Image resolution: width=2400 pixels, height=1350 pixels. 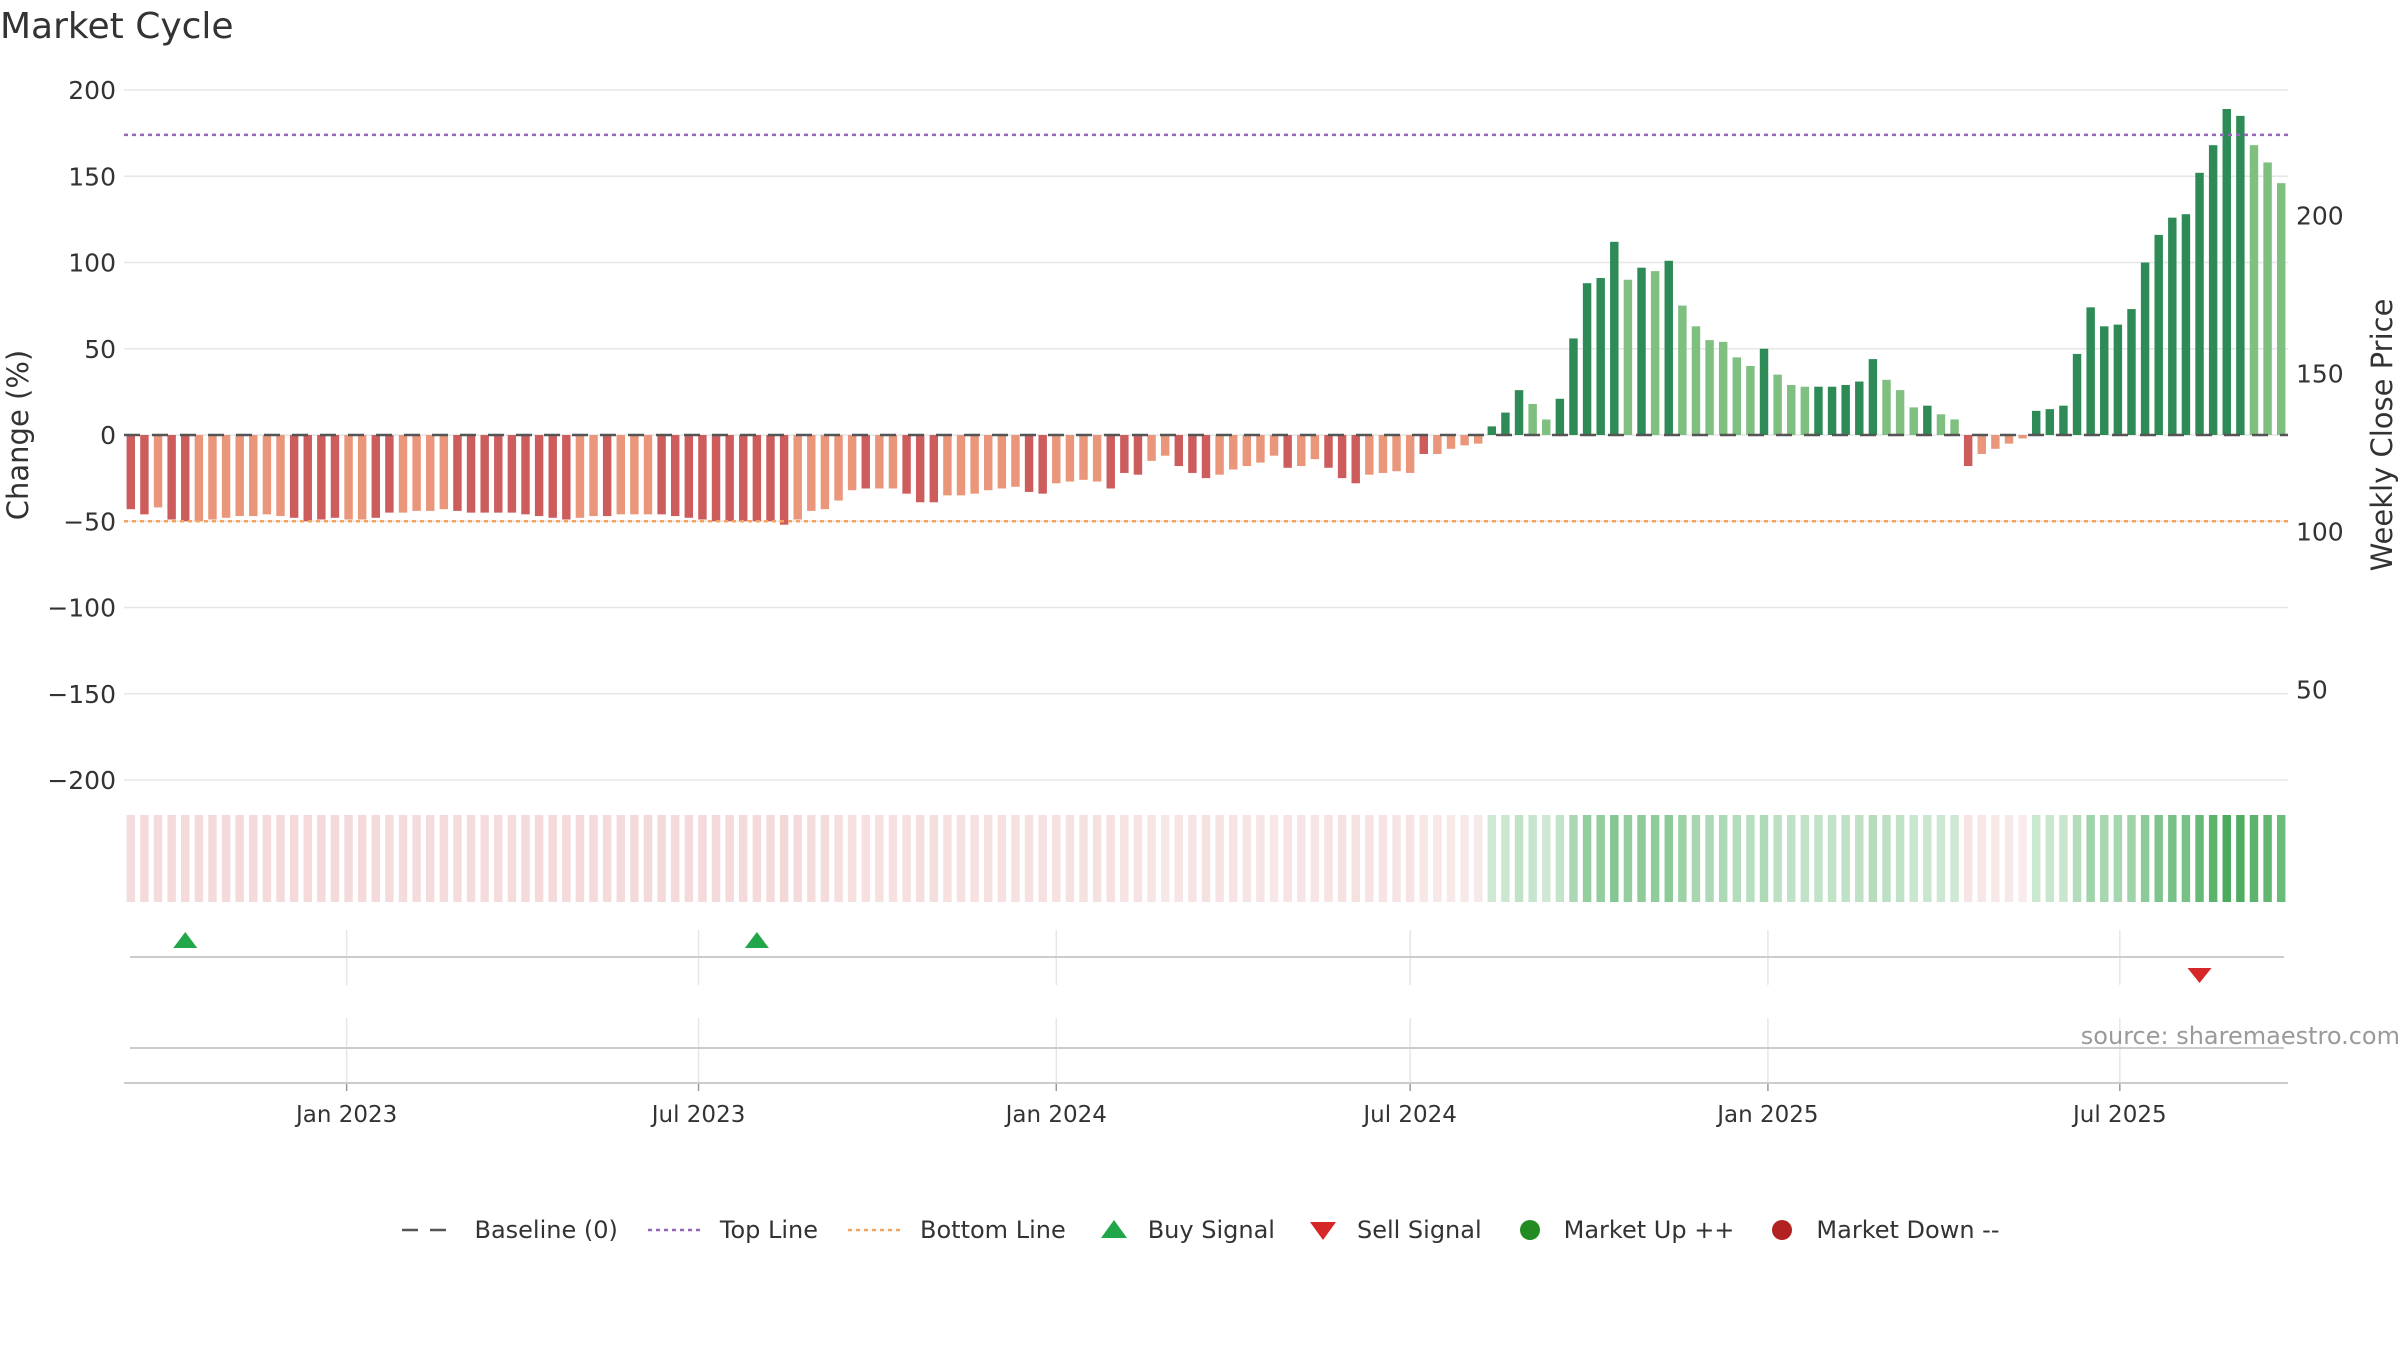 I want to click on legend-item-market-down: Market Down --, so click(x=1881, y=1230).